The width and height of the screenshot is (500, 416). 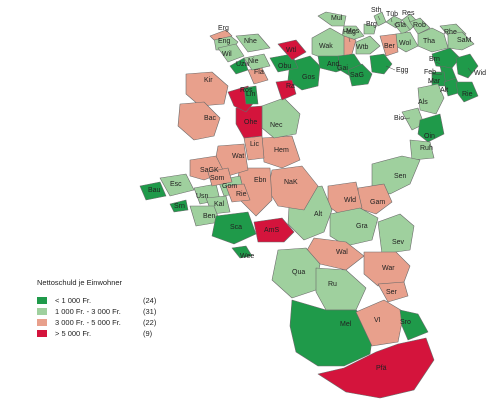 I want to click on region-pfä, so click(x=376, y=368).